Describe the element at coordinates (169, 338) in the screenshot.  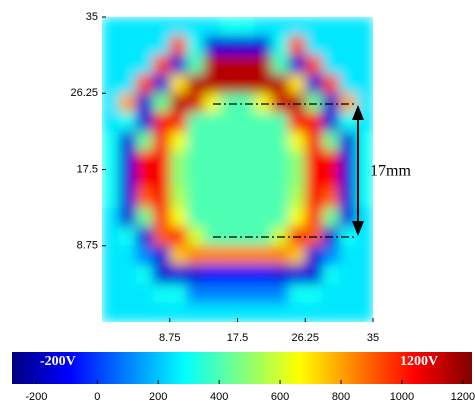
I see `x-tick-label: 8.75` at that location.